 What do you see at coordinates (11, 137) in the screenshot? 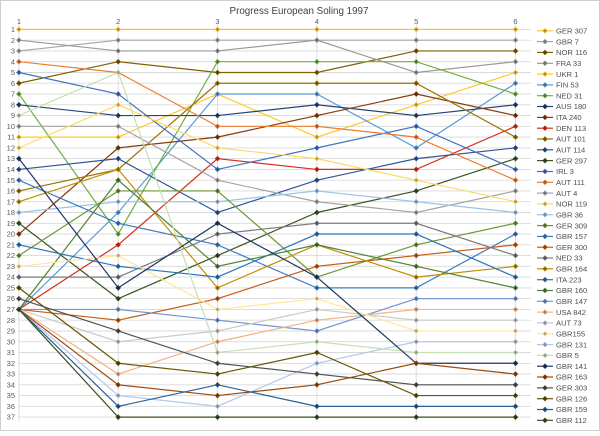
I see `svg-text: 11` at bounding box center [11, 137].